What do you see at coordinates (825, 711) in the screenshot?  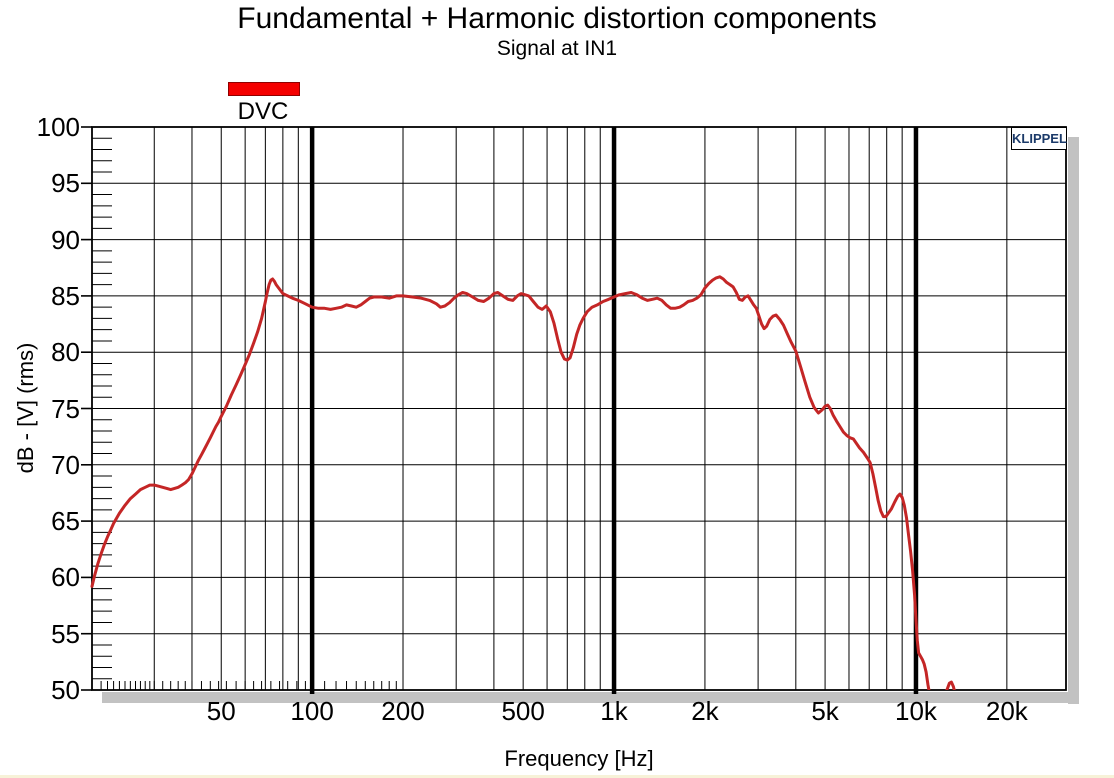 I see `x-tick-label: 5k` at bounding box center [825, 711].